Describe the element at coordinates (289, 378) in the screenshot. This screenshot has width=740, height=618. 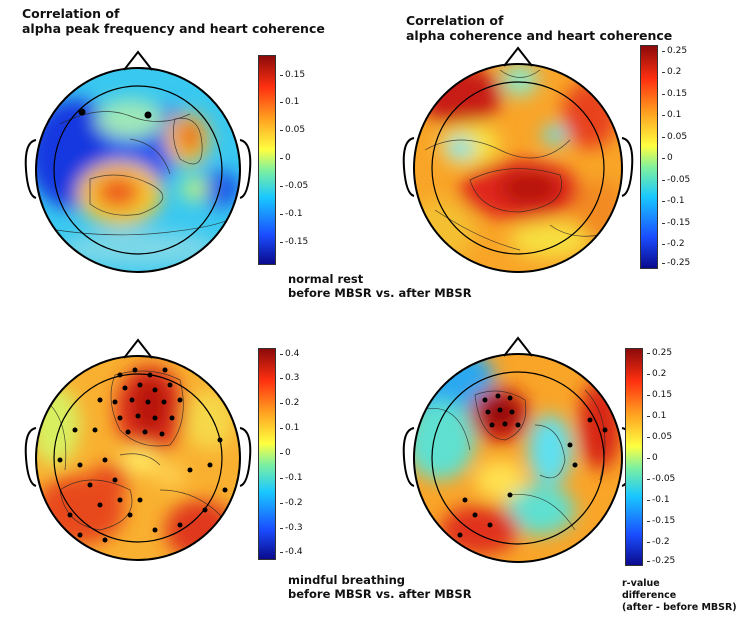
I see `colorbar-tick: 0.3` at that location.